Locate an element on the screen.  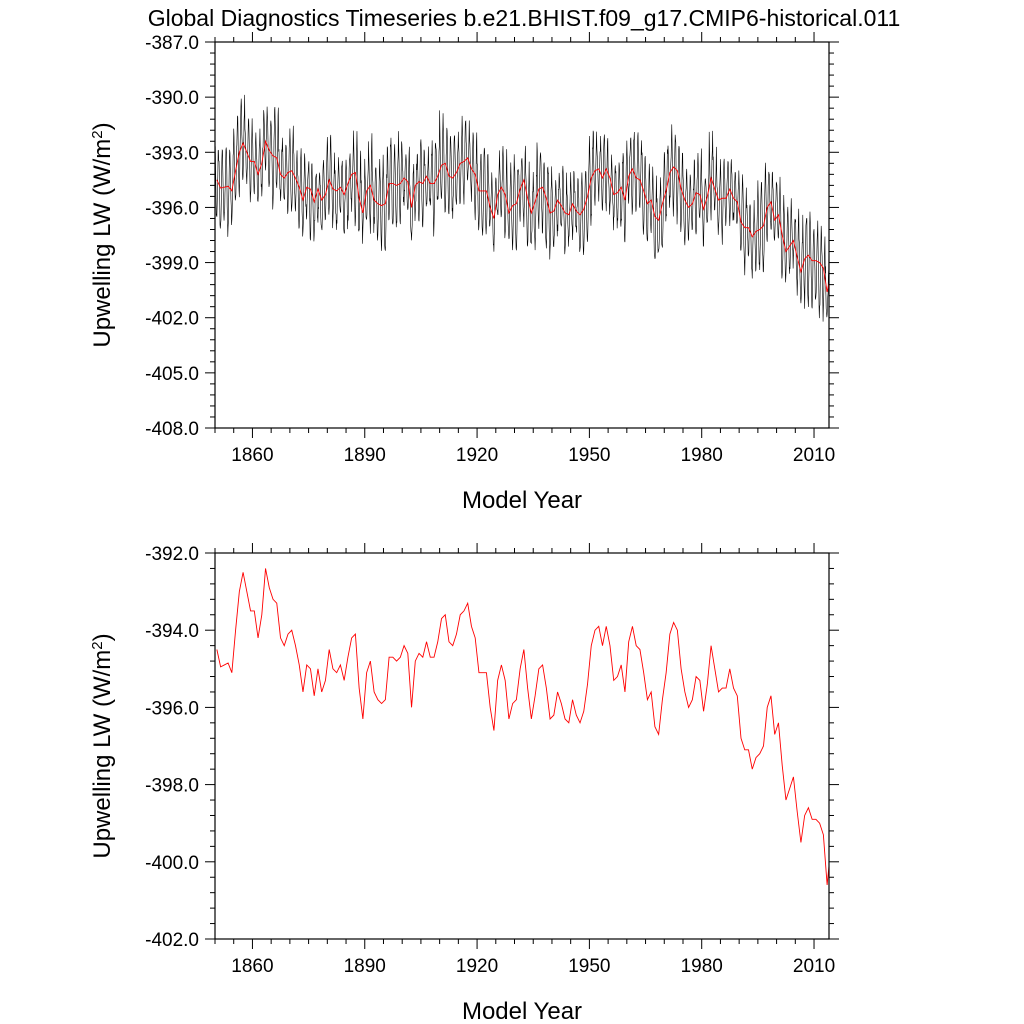
series-monthly-line is located at coordinates (522, 208).